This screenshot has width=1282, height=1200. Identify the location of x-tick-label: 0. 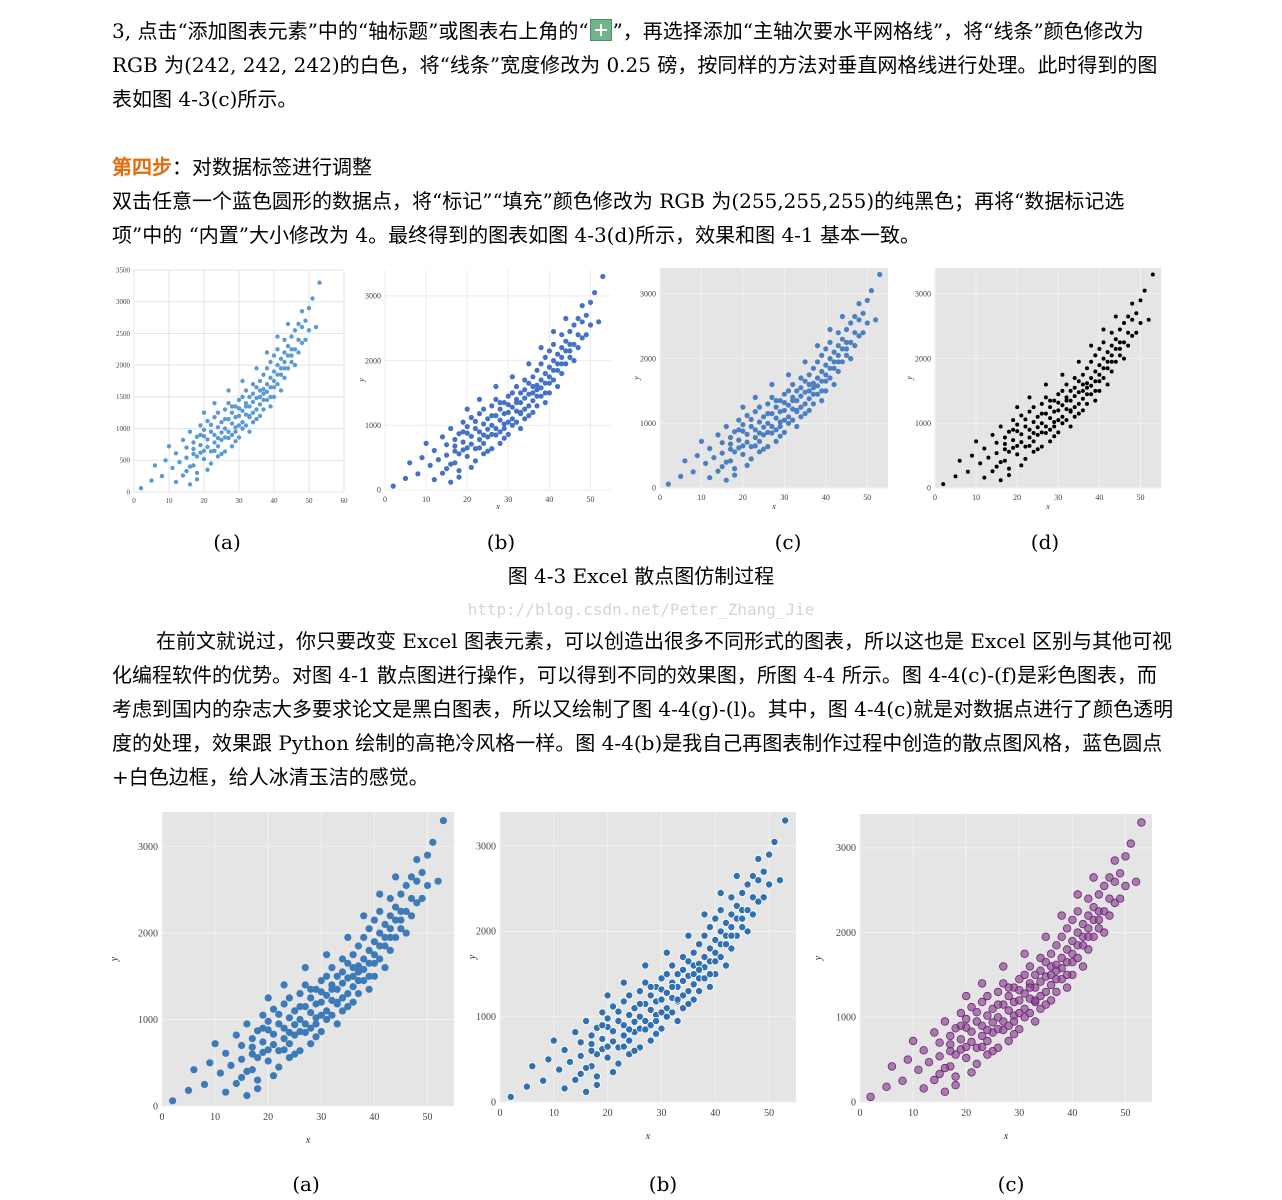
(385, 499).